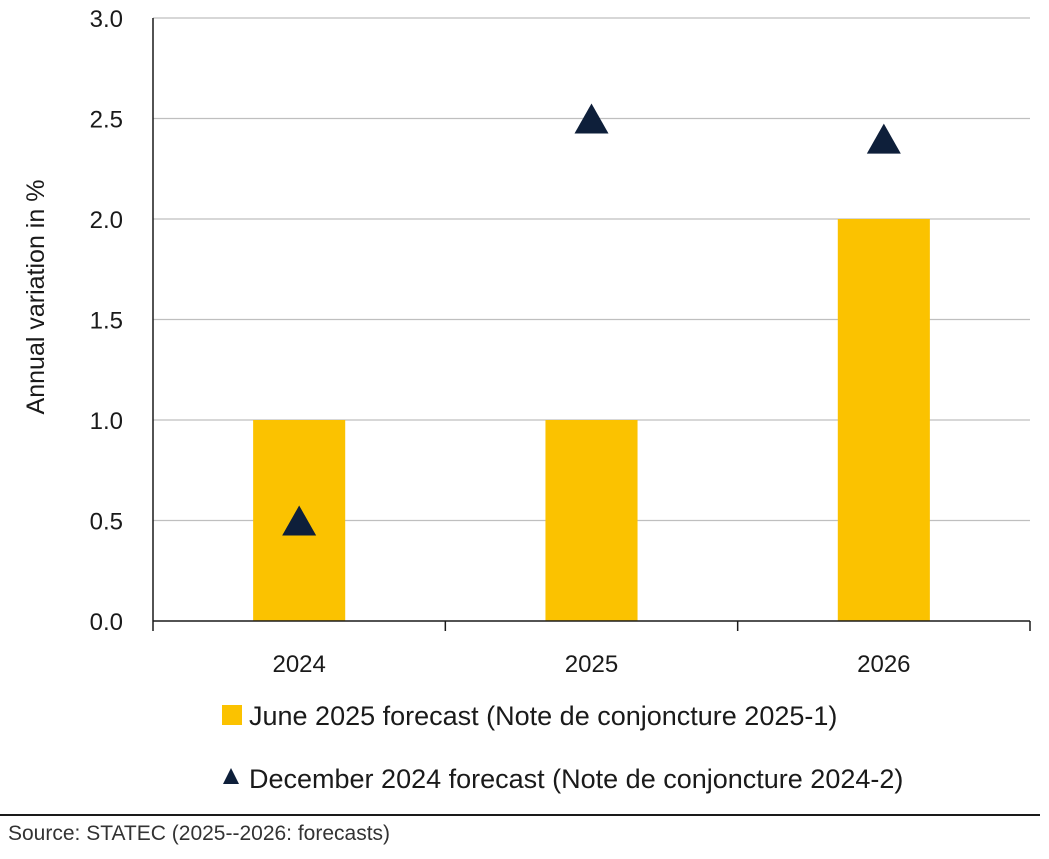  I want to click on y-tick-label: 2.0, so click(106, 220).